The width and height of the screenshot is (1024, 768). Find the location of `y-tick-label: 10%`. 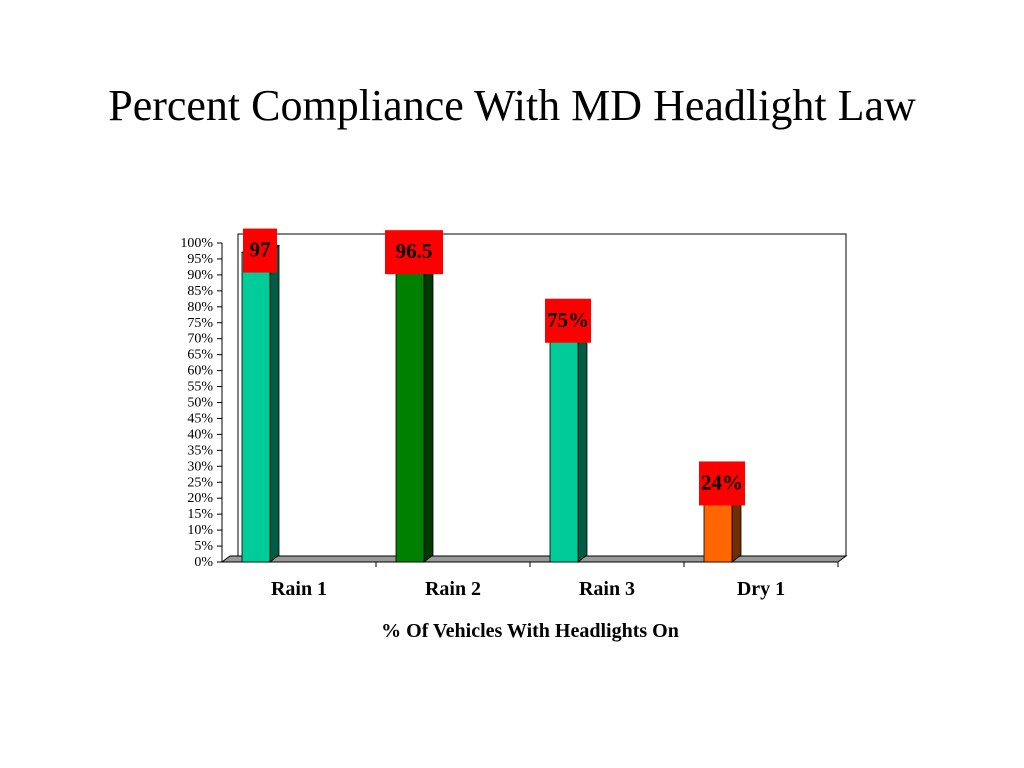

y-tick-label: 10% is located at coordinates (200, 530).